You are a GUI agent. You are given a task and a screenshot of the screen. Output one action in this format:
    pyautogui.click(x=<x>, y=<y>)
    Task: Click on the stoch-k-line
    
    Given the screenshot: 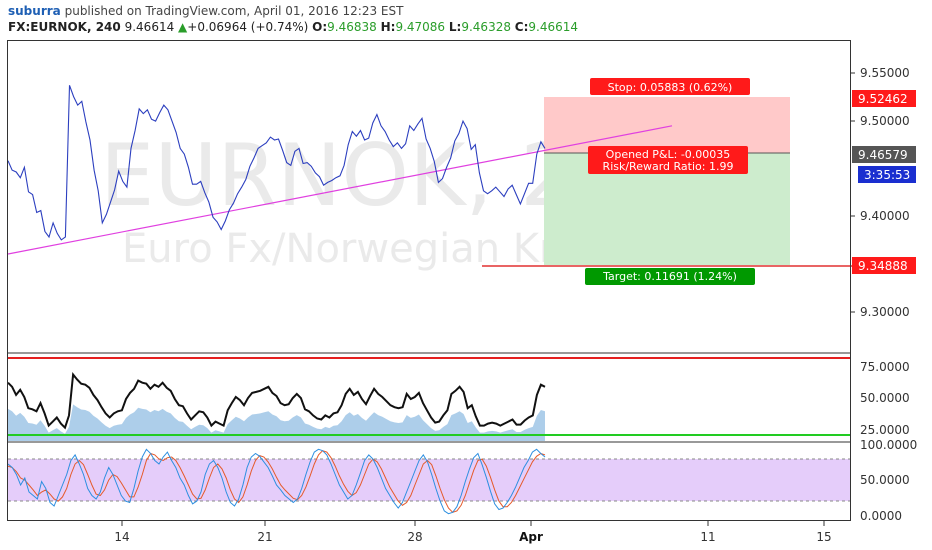 What is the action you would take?
    pyautogui.click(x=276, y=481)
    